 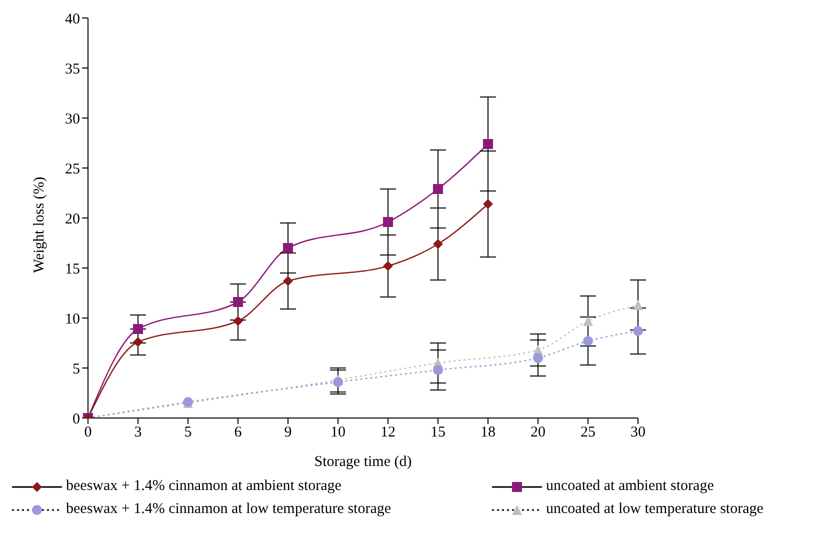 What do you see at coordinates (363, 462) in the screenshot?
I see `x-axis-title: Storage time (d)` at bounding box center [363, 462].